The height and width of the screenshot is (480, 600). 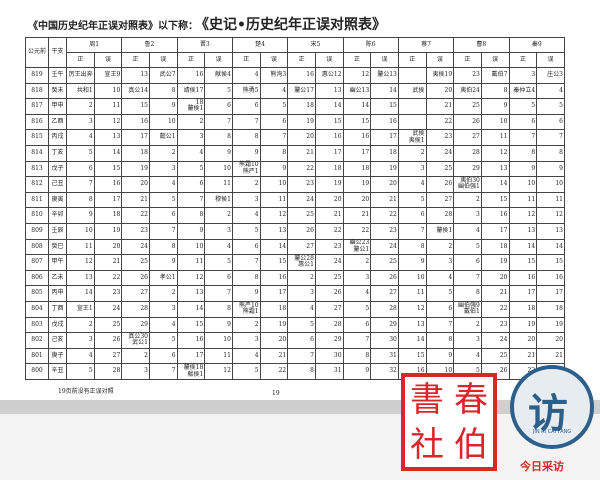 I want to click on wrong-cell: 32, so click(x=384, y=371).